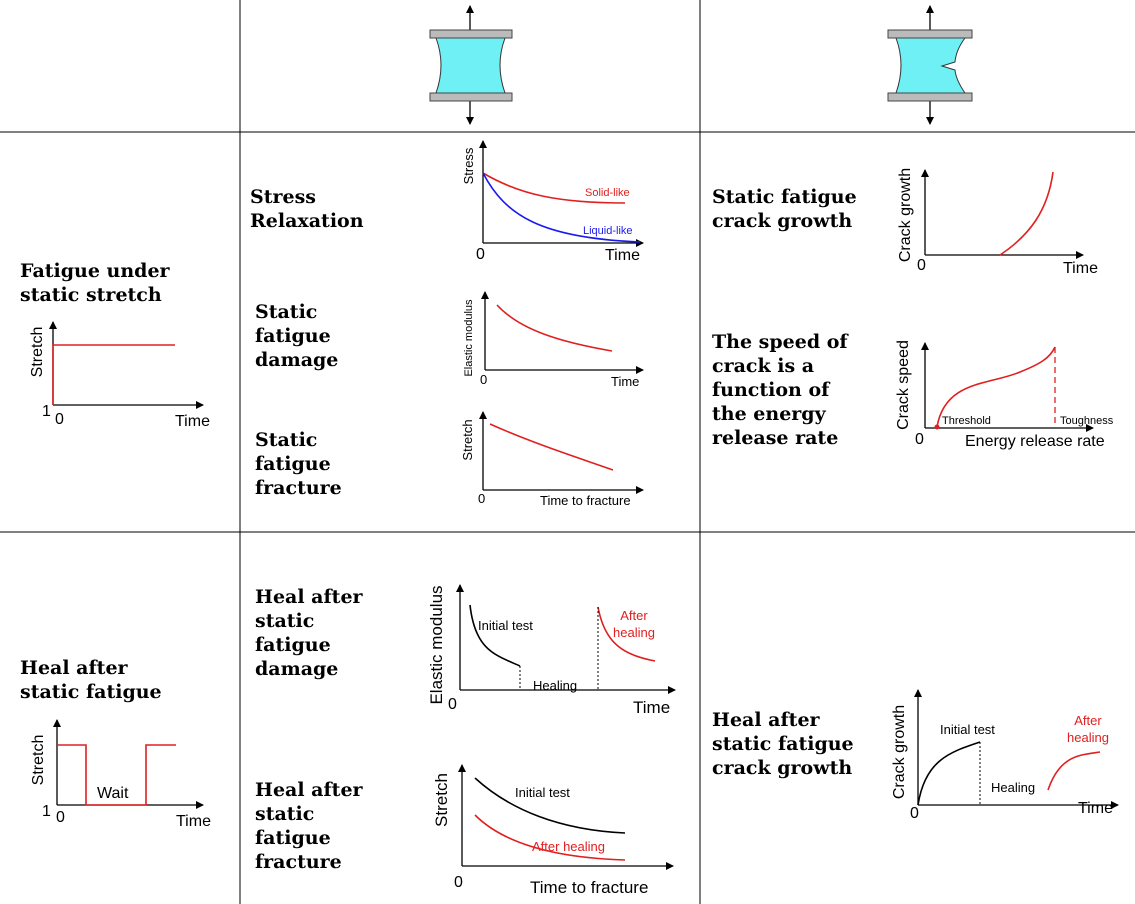 This screenshot has height=904, width=1135. What do you see at coordinates (312, 826) in the screenshot?
I see `heading: Heal after static fatigue fracture` at bounding box center [312, 826].